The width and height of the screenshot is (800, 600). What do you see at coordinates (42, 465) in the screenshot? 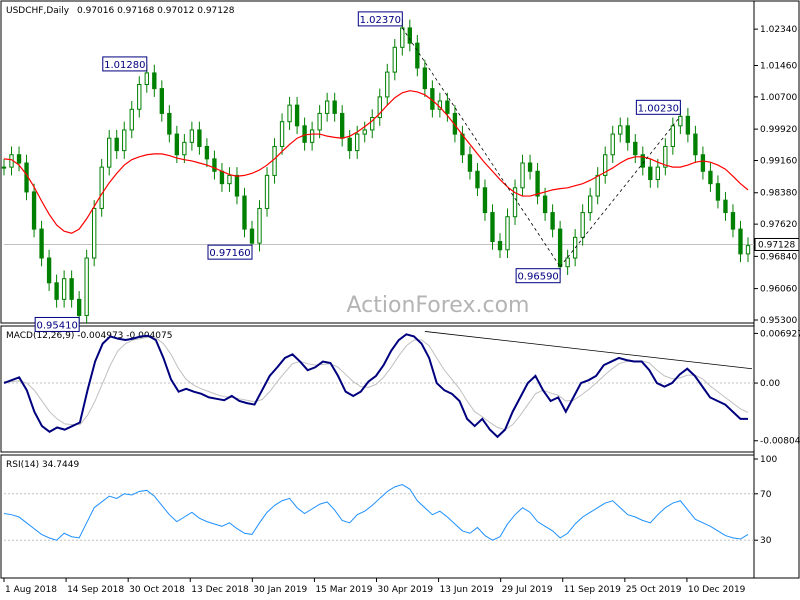
I see `rsi-header: RSI(14) 34.7449` at bounding box center [42, 465].